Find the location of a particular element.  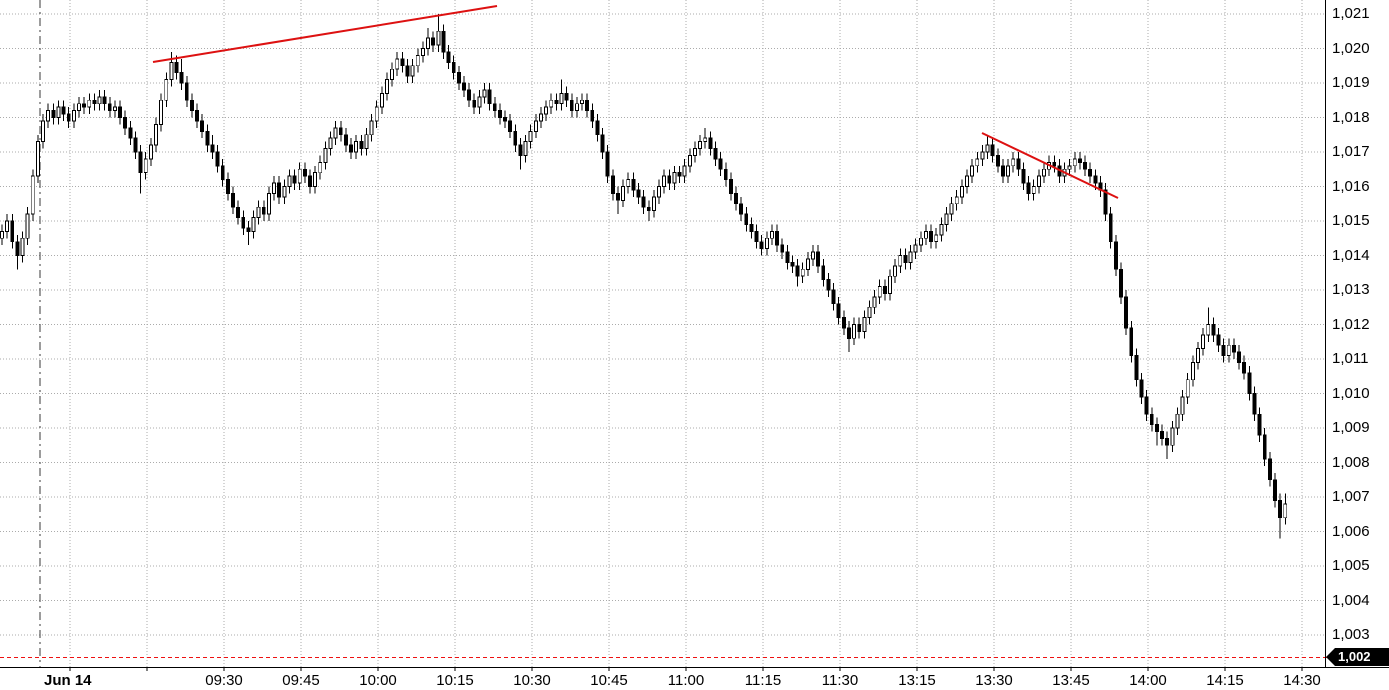

time-axis-label: 14:00 is located at coordinates (1148, 680).